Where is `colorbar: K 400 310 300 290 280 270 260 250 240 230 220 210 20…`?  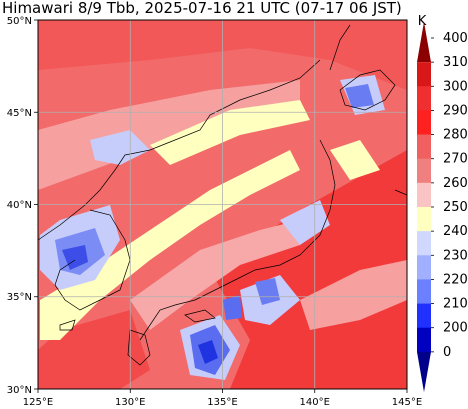
colorbar: K 400 310 300 290 280 270 260 250 240 230 220 210 20… is located at coordinates (442, 203).